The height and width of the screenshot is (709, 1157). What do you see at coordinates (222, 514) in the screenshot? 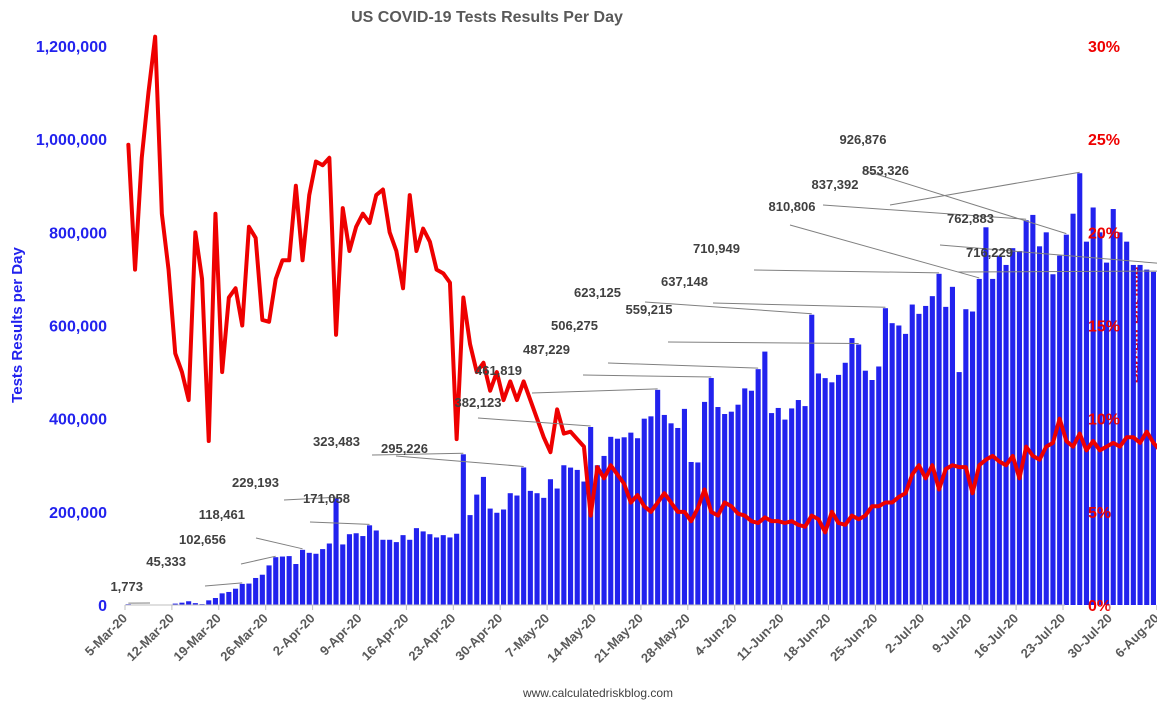
I see `annotation-label: 118,461` at bounding box center [222, 514].